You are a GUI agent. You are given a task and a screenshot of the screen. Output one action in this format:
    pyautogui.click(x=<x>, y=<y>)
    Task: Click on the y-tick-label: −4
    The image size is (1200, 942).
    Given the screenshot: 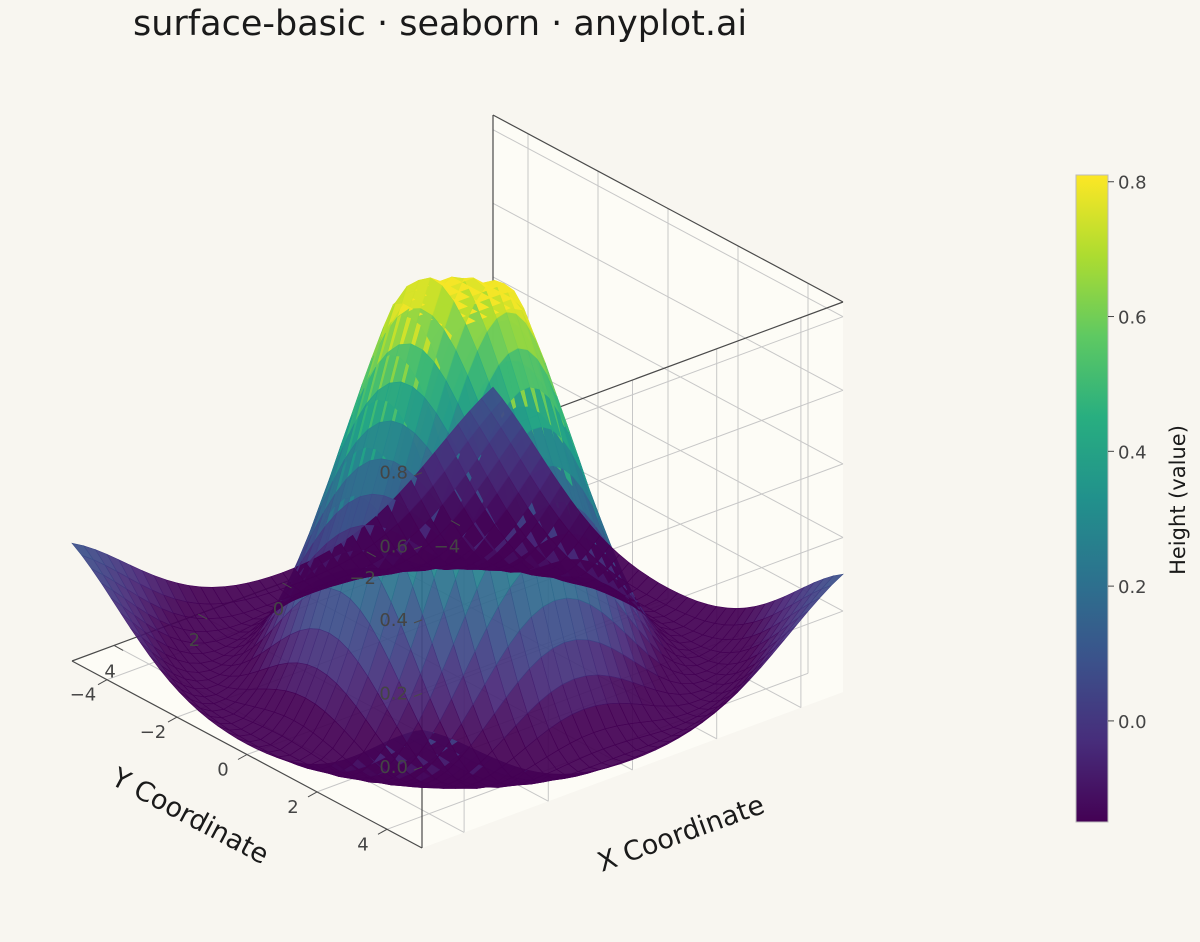 What is the action you would take?
    pyautogui.click(x=83, y=695)
    